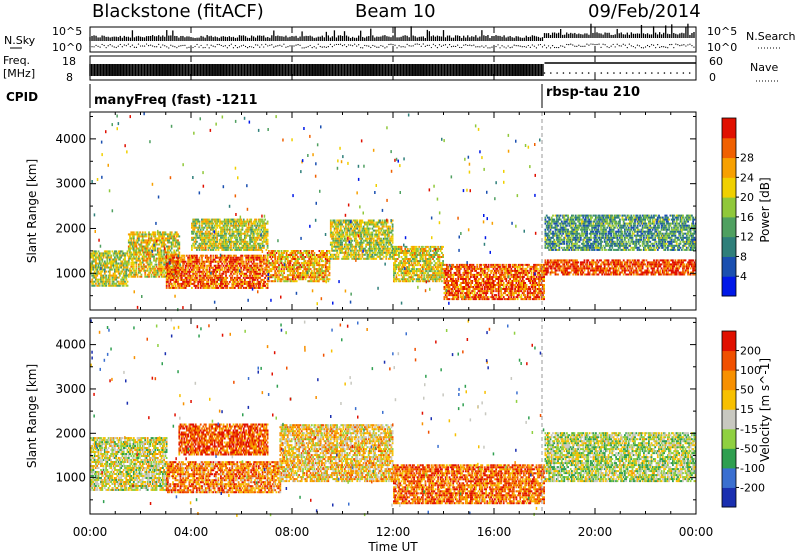 This screenshot has width=800, height=554. Describe the element at coordinates (764, 67) in the screenshot. I see `nave-label: Nave` at that location.